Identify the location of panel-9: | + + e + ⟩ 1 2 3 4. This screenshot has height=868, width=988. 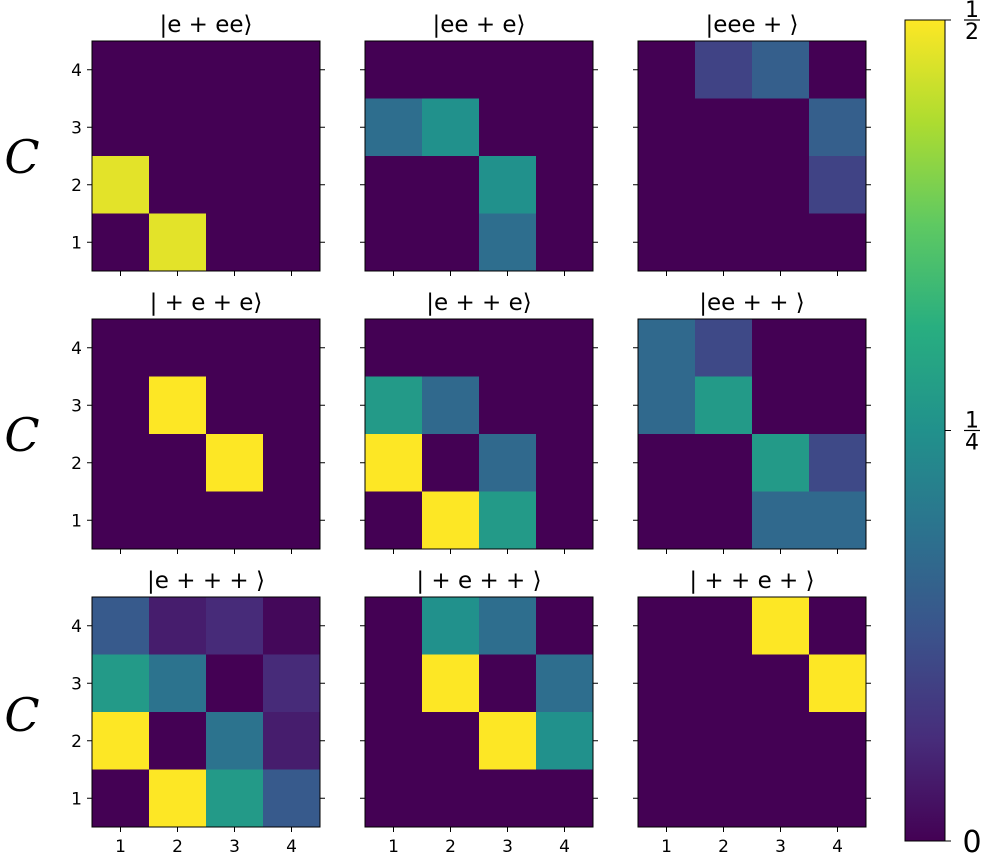
(752, 712).